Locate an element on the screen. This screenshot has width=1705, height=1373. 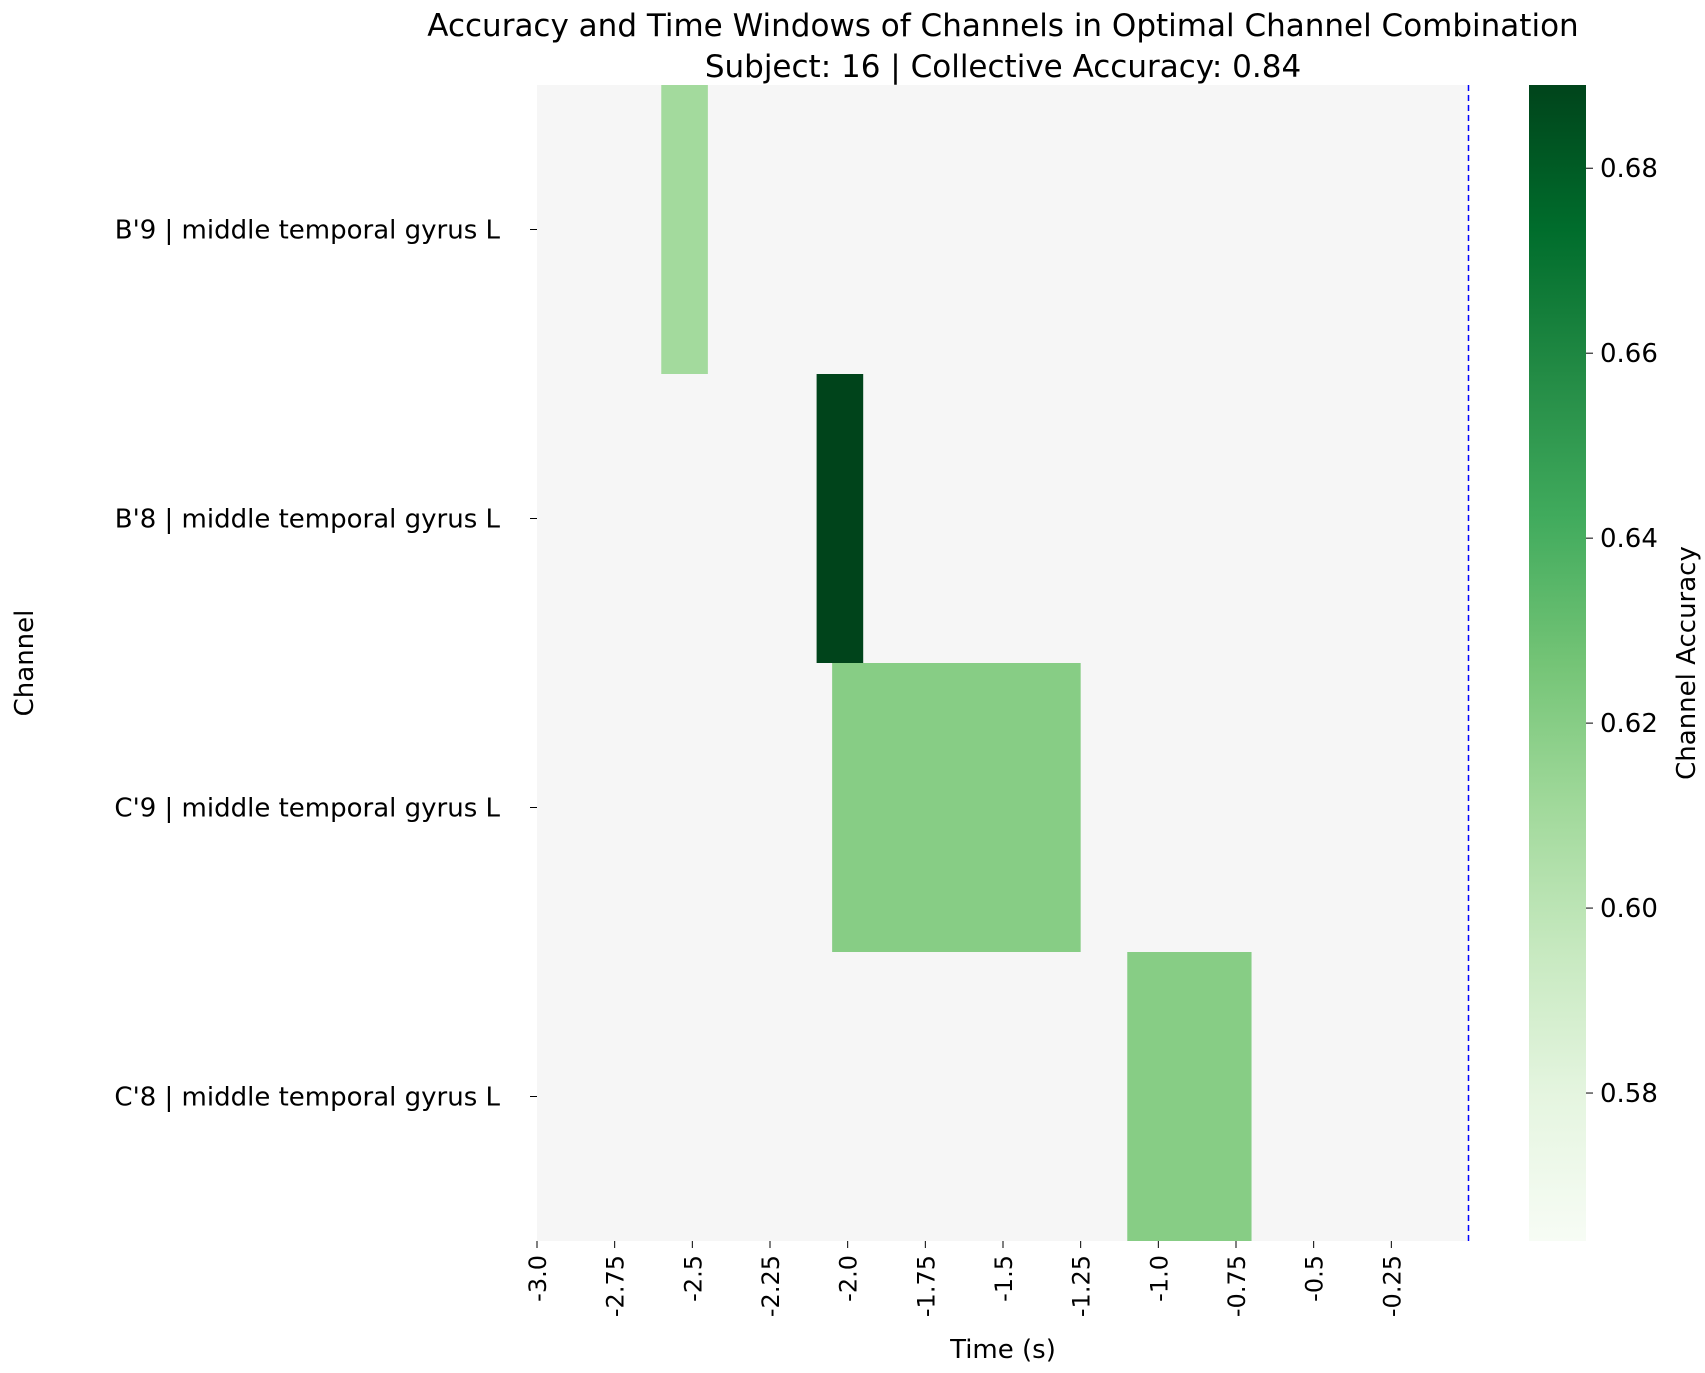
y-tick-label: C'8 | middle temporal gyrus L is located at coordinates (307, 1098).